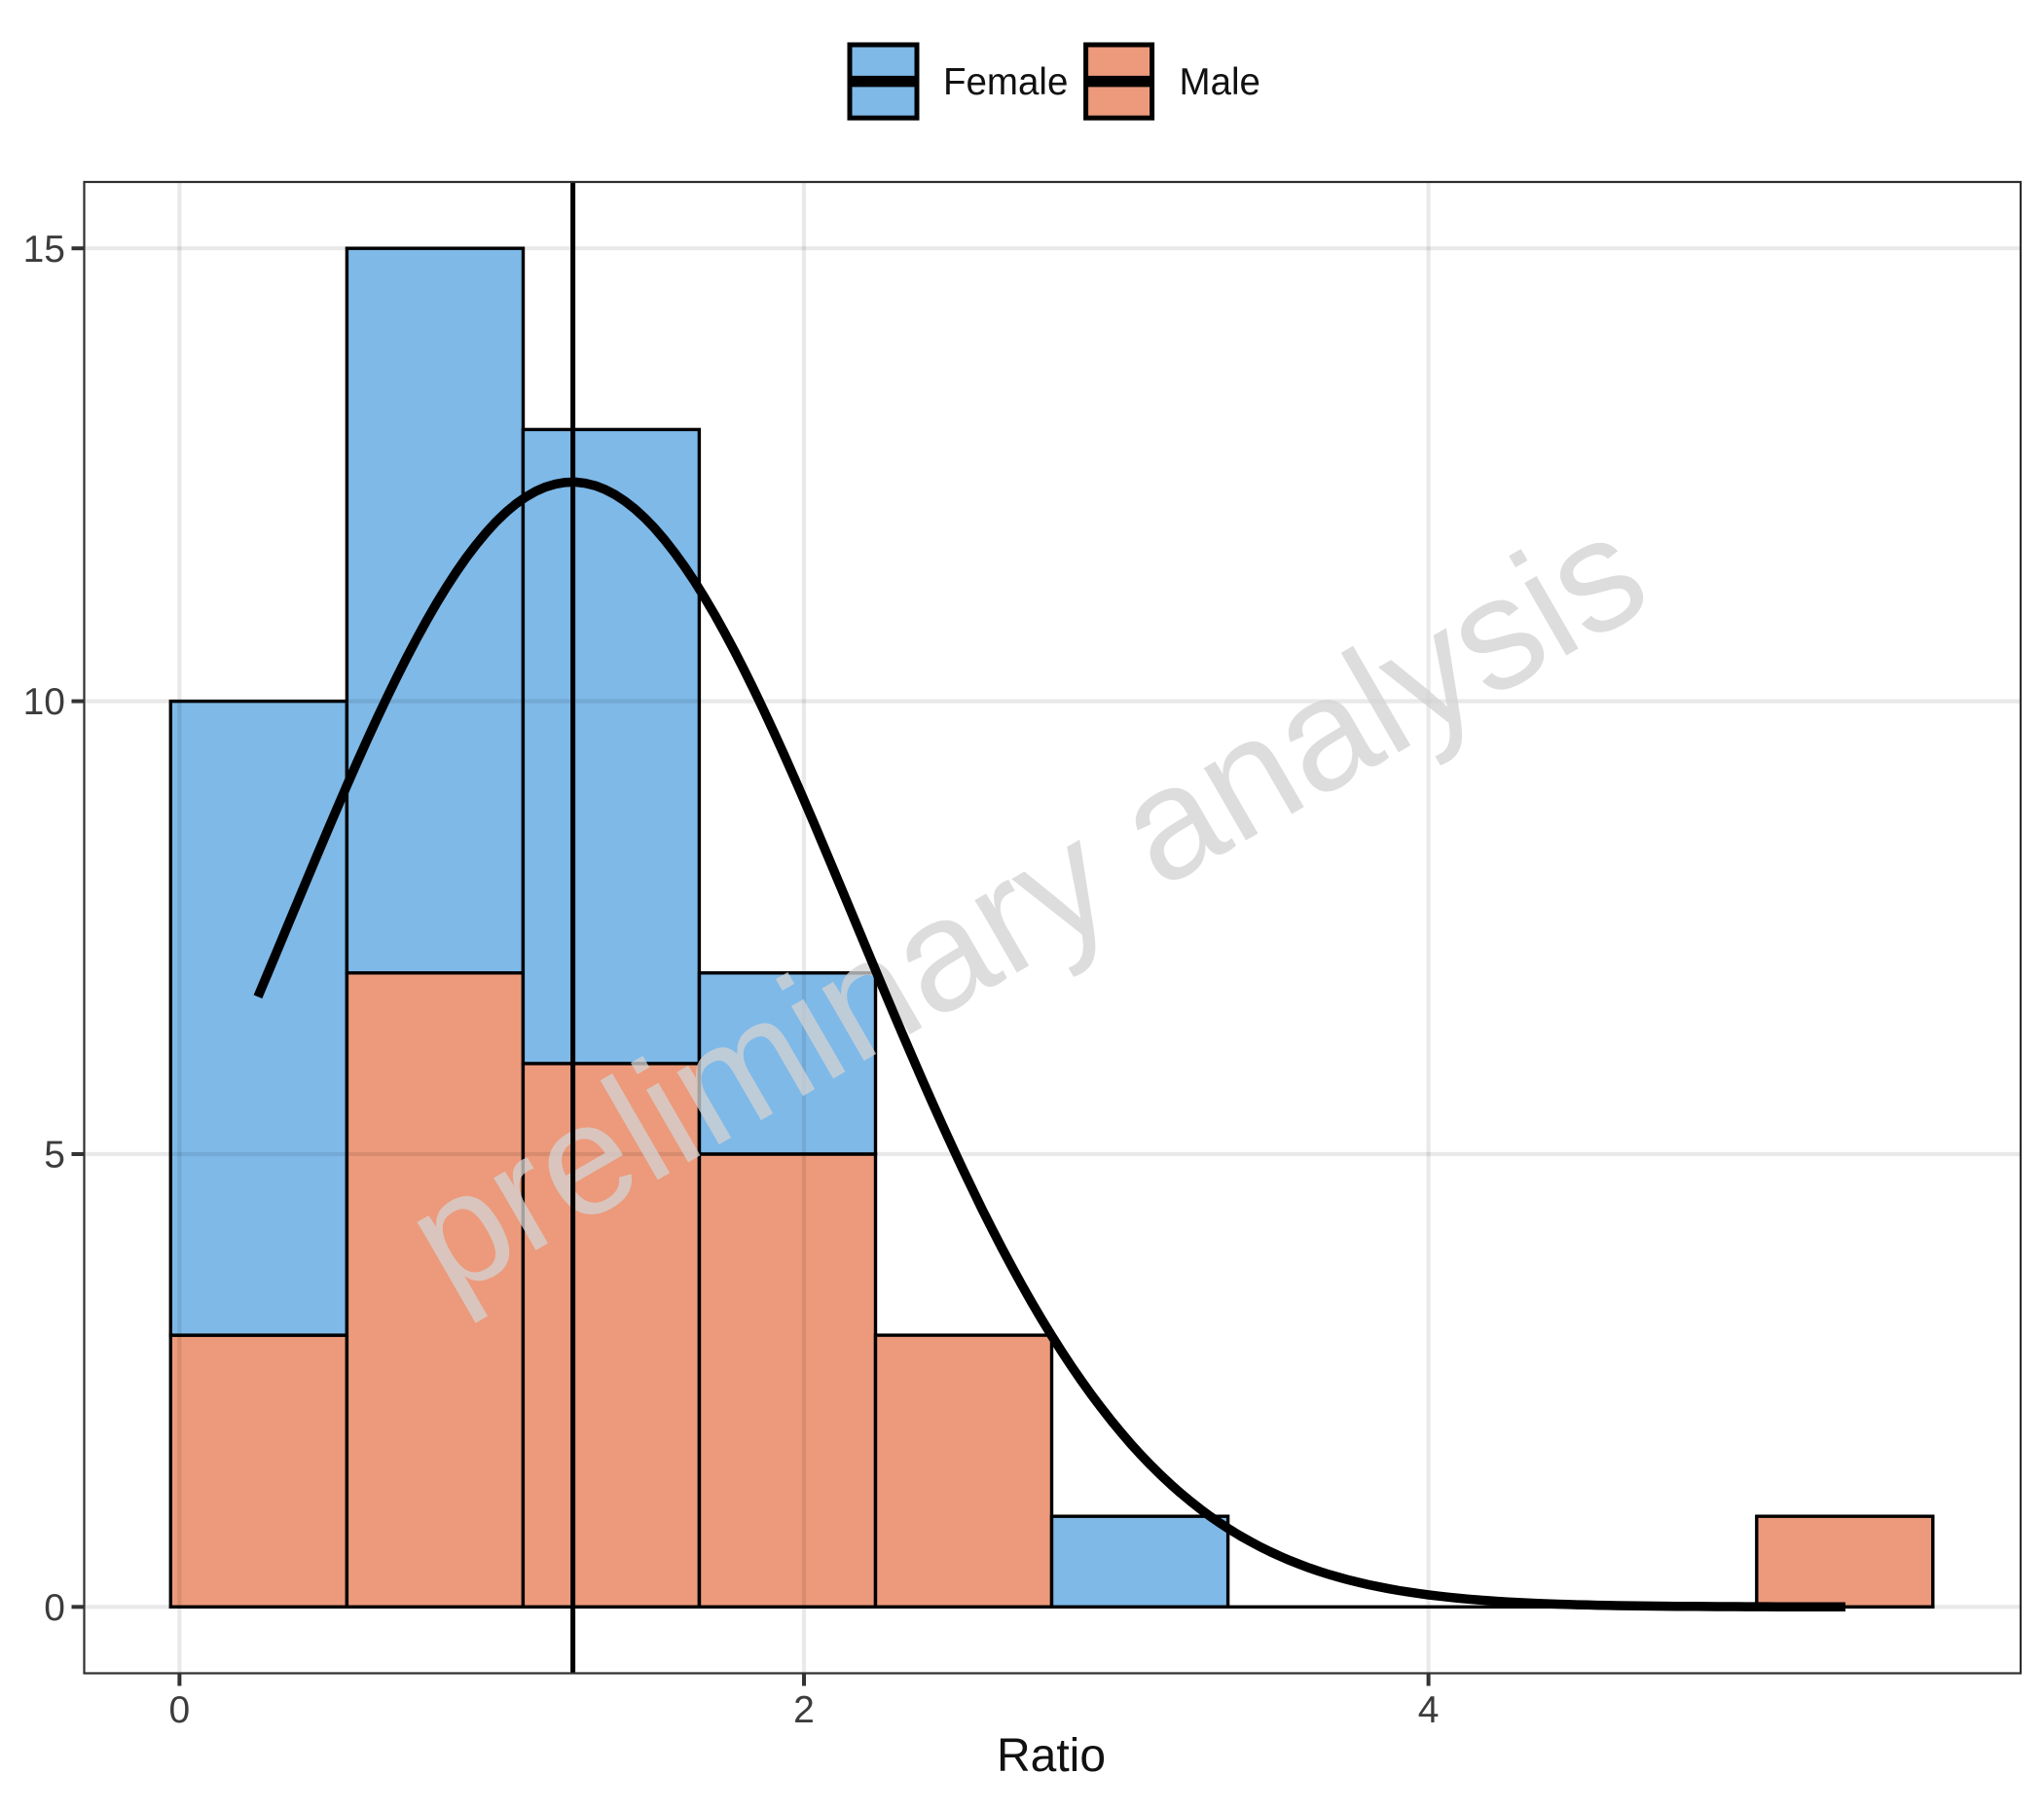 This screenshot has height=1809, width=2044. I want to click on svg-text: 2, so click(804, 1710).